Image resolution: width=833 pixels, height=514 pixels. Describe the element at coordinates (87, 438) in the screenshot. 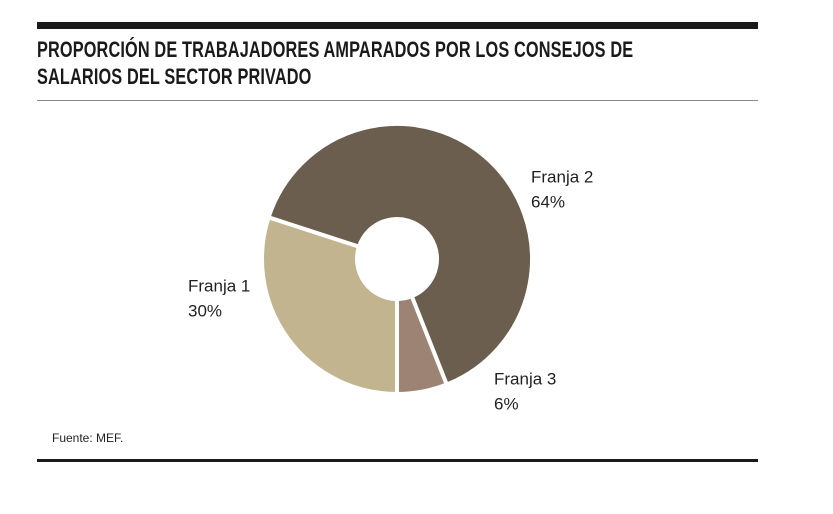

I see `source: Fuente: MEF.` at that location.